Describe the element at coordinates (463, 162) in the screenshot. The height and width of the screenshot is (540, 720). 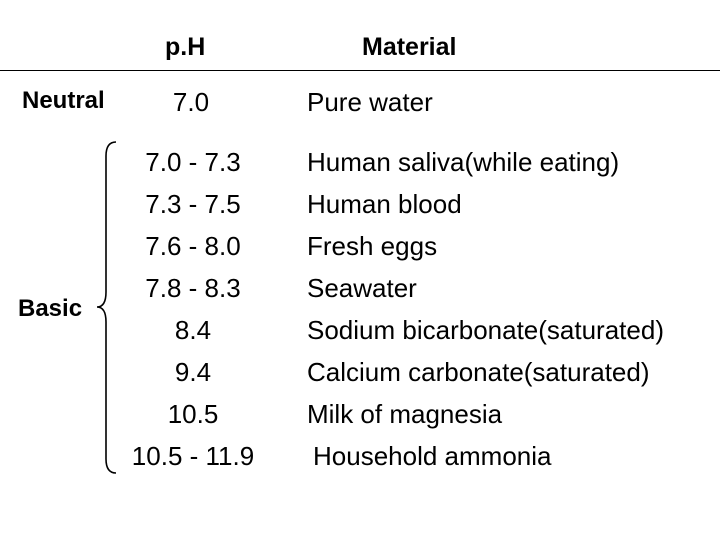
I see `basic-material: Human saliva(while eating)` at that location.